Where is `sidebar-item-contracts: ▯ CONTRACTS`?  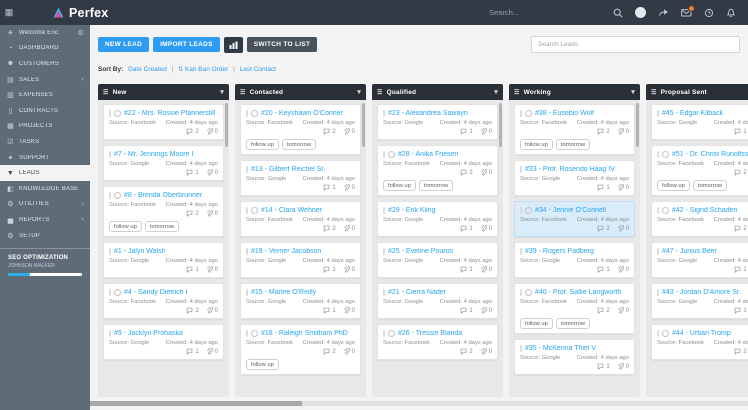
sidebar-item-contracts: ▯ CONTRACTS is located at coordinates (45, 111).